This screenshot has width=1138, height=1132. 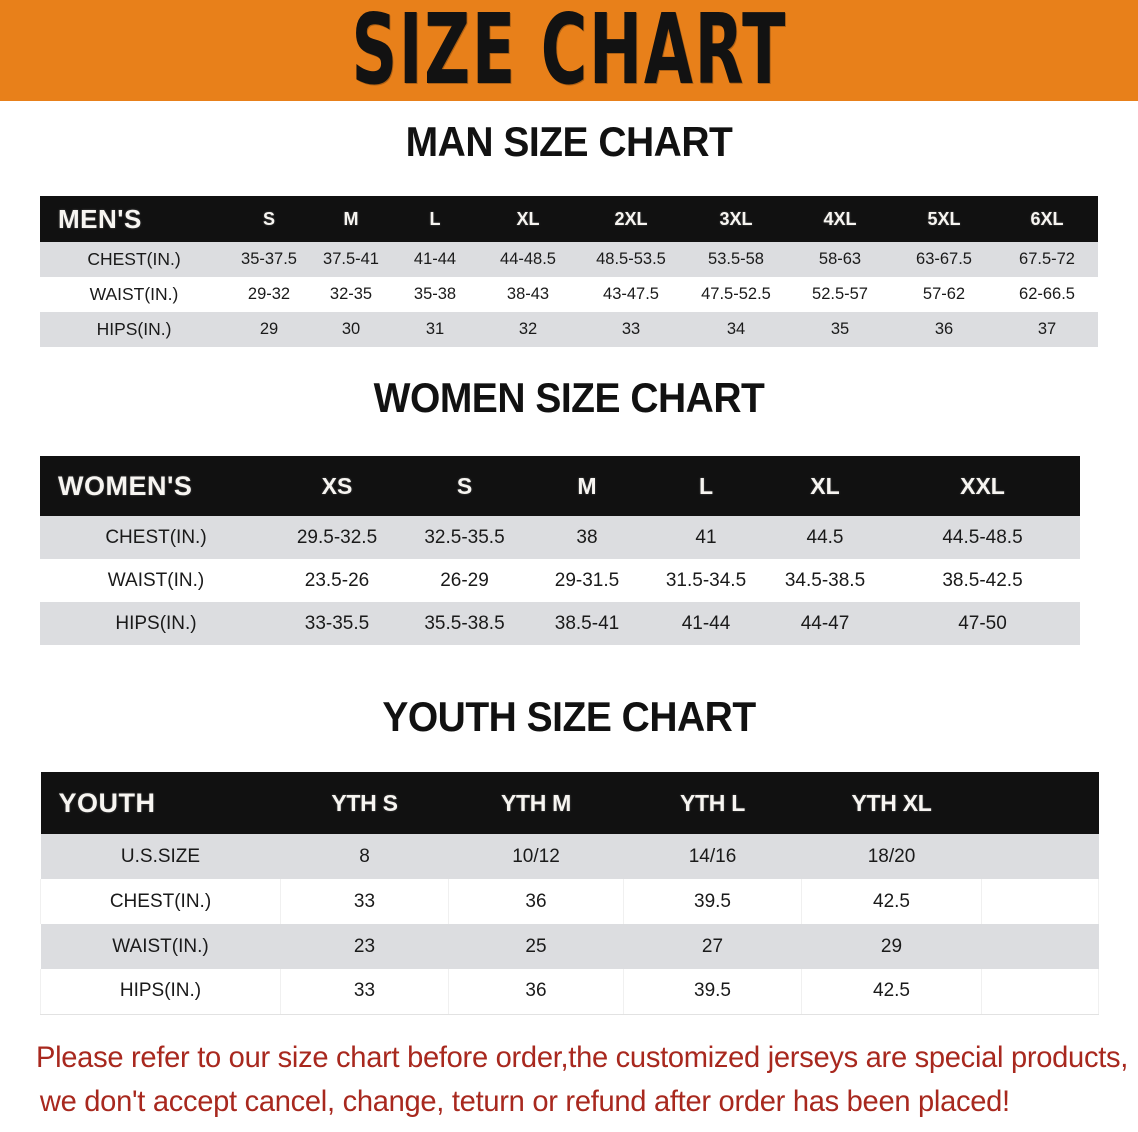 What do you see at coordinates (160, 946) in the screenshot?
I see `youth-row-label-2: WAIST(IN.)` at bounding box center [160, 946].